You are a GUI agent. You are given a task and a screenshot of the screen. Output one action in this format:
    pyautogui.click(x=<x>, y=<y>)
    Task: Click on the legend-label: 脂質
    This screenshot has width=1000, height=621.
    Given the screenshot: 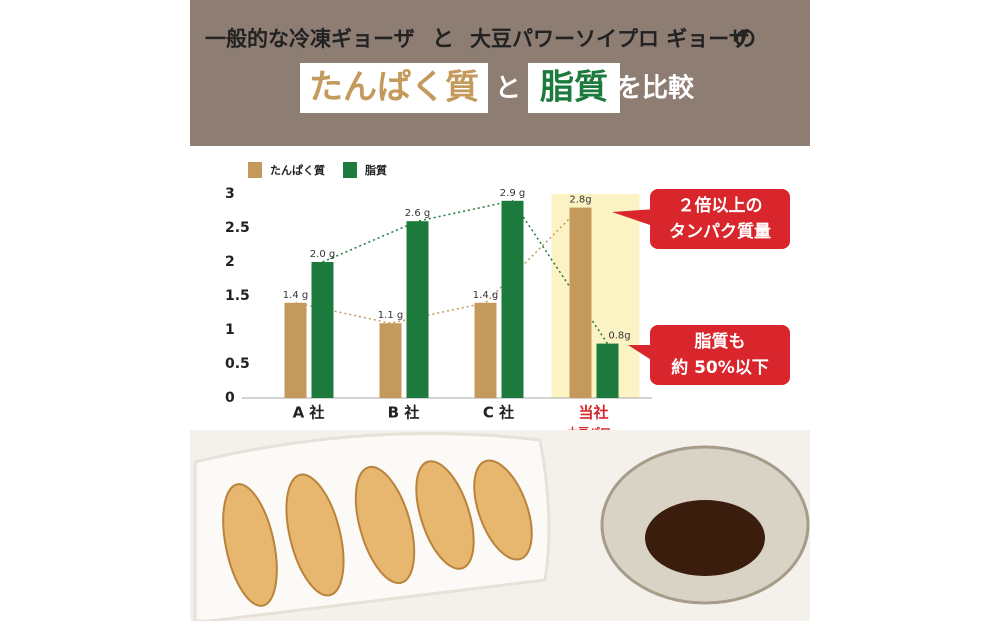 What is the action you would take?
    pyautogui.click(x=375, y=170)
    